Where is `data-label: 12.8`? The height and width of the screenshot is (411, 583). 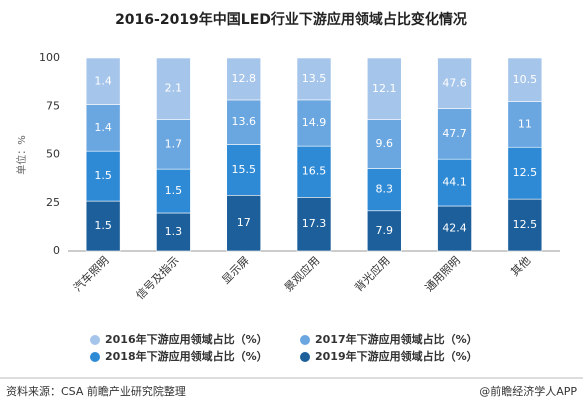 data-label: 12.8 is located at coordinates (243, 78).